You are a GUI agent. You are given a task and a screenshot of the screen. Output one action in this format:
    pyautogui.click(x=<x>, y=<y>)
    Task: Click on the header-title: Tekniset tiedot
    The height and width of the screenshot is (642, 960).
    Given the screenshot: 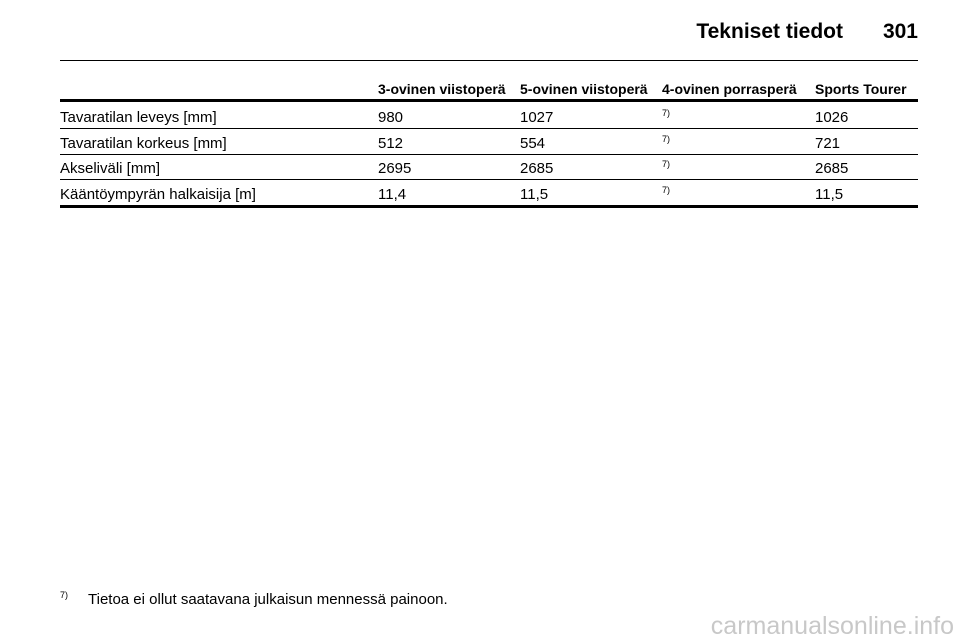 What is the action you would take?
    pyautogui.click(x=769, y=31)
    